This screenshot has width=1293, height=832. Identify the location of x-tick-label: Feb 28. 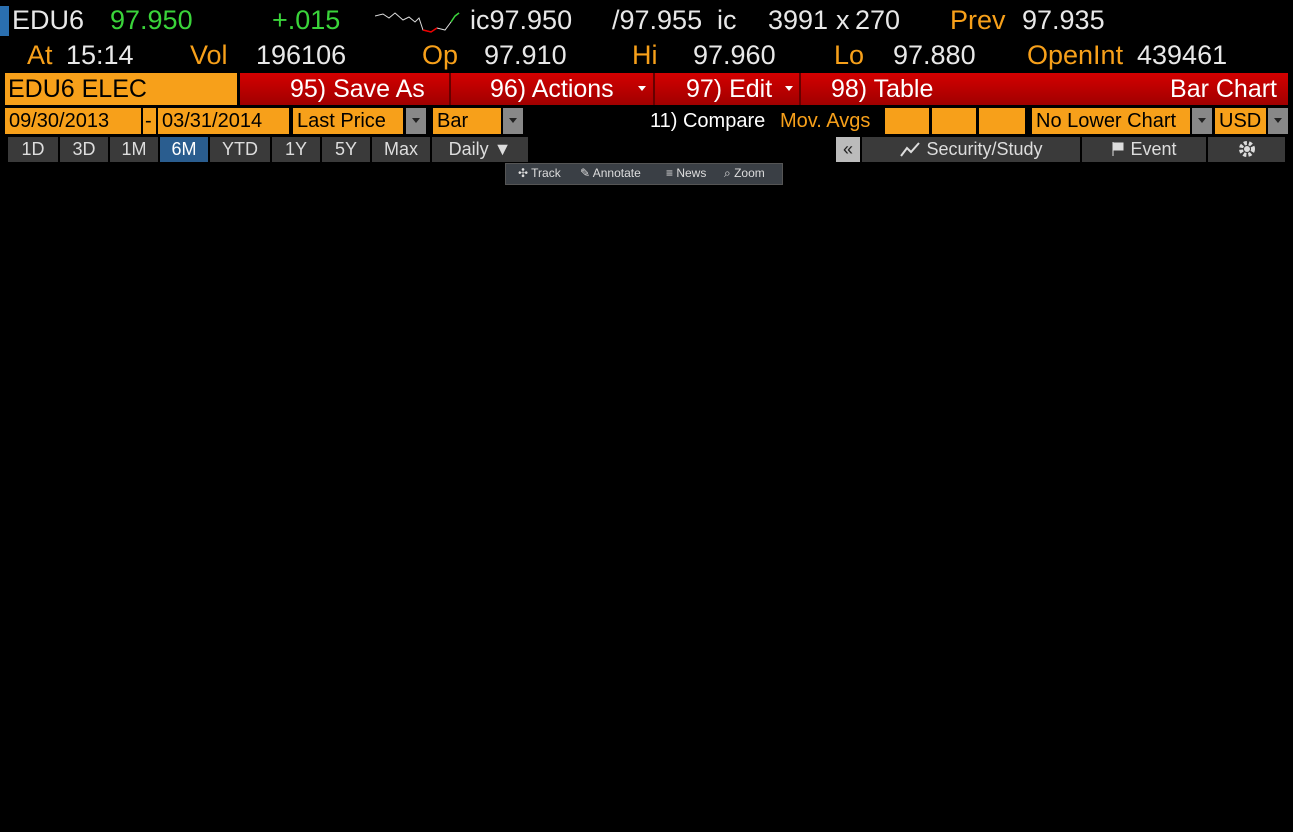
(1007, 804).